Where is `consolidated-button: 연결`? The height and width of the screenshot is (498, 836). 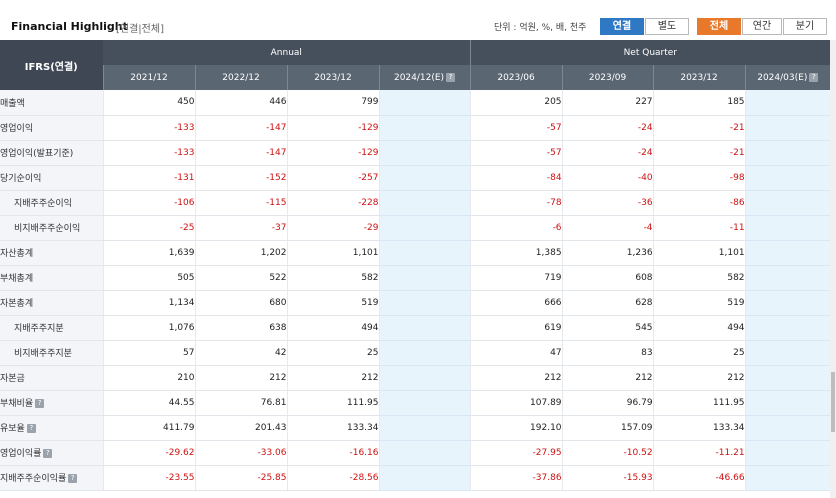 consolidated-button: 연결 is located at coordinates (622, 26).